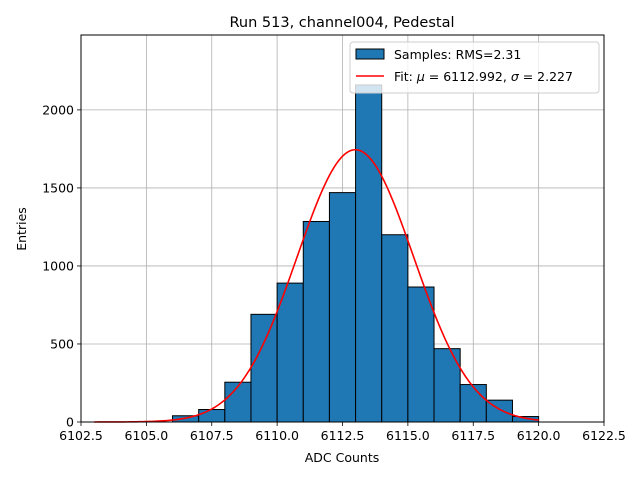 This screenshot has width=640, height=484. What do you see at coordinates (420, 76) in the screenshot?
I see `legend-fit-mu-symbol: μ` at bounding box center [420, 76].